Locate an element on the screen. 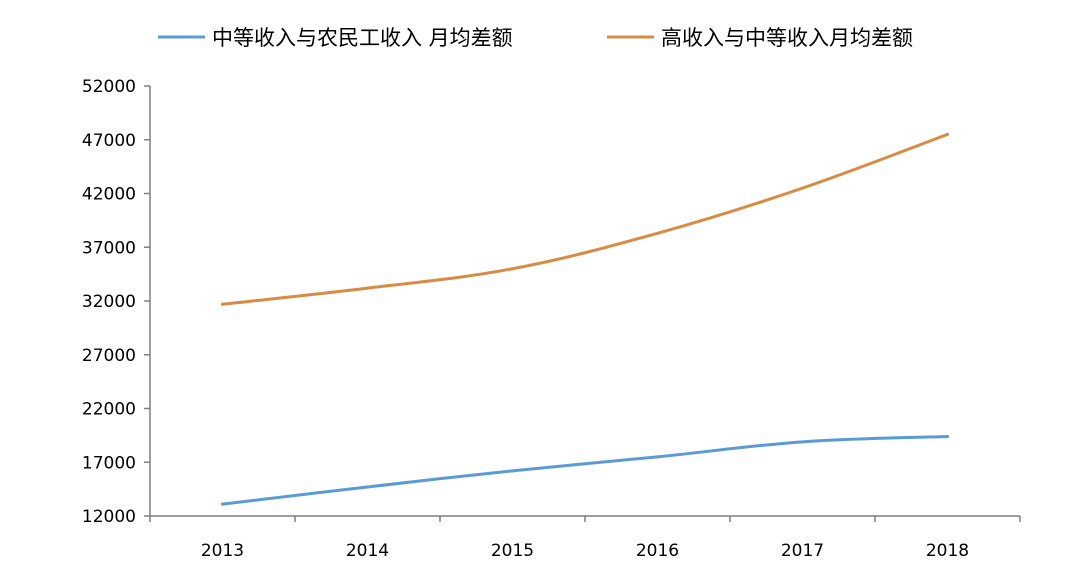  legend-label-series-2: 高收入与中等收入月均差额 is located at coordinates (787, 38).